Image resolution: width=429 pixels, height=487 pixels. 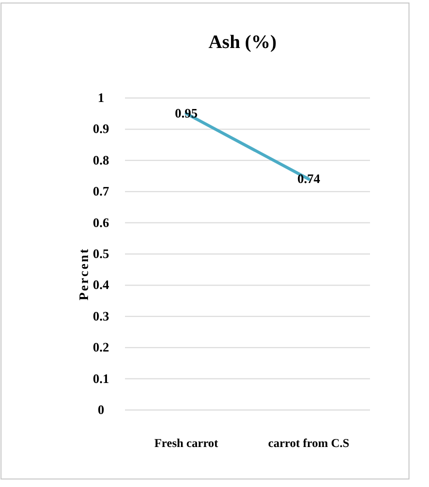 I want to click on y-tick-label: 0.7, so click(x=101, y=191).